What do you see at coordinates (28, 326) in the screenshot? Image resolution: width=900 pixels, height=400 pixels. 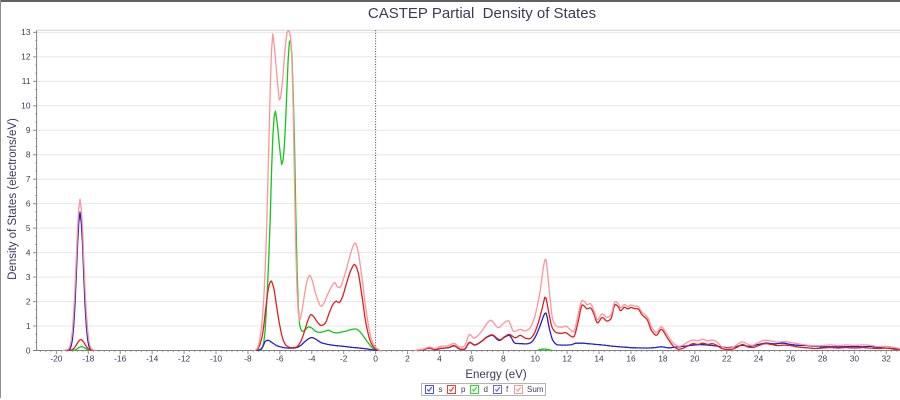 I see `svg-text: 1` at bounding box center [28, 326].